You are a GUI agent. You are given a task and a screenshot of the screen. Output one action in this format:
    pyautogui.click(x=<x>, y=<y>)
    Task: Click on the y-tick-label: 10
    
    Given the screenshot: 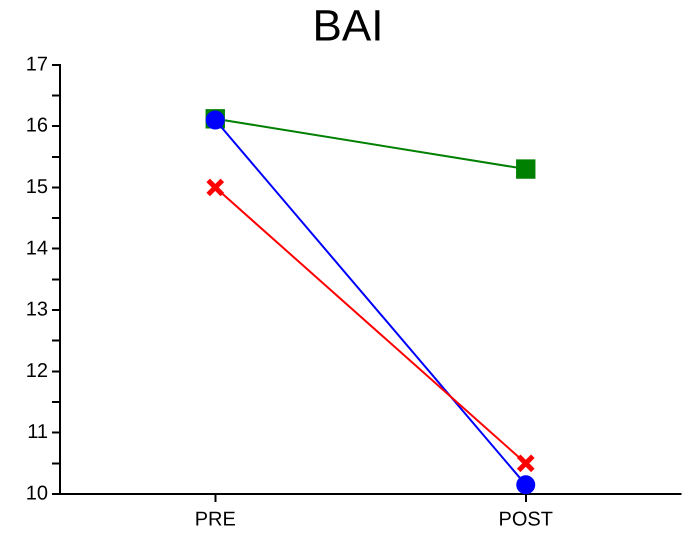 What is the action you would take?
    pyautogui.click(x=37, y=493)
    